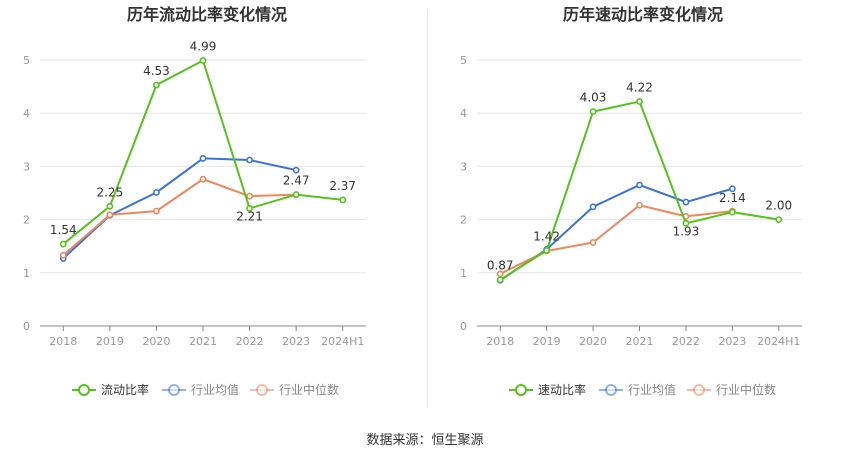 This screenshot has height=459, width=850. Describe the element at coordinates (500, 266) in the screenshot. I see `data-label: 0.87` at that location.